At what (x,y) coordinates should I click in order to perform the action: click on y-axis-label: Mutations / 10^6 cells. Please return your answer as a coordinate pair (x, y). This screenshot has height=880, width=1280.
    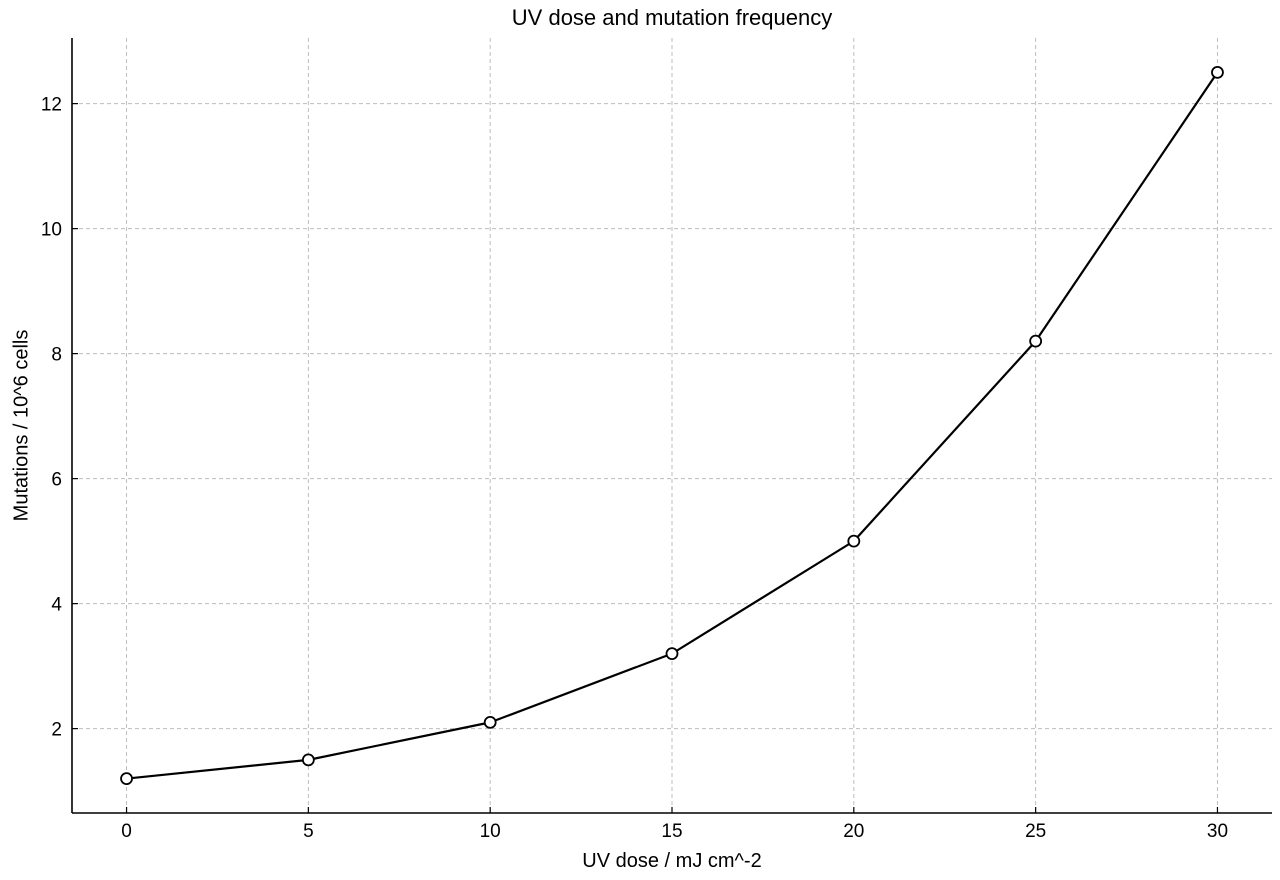
    Looking at the image, I should click on (21, 426).